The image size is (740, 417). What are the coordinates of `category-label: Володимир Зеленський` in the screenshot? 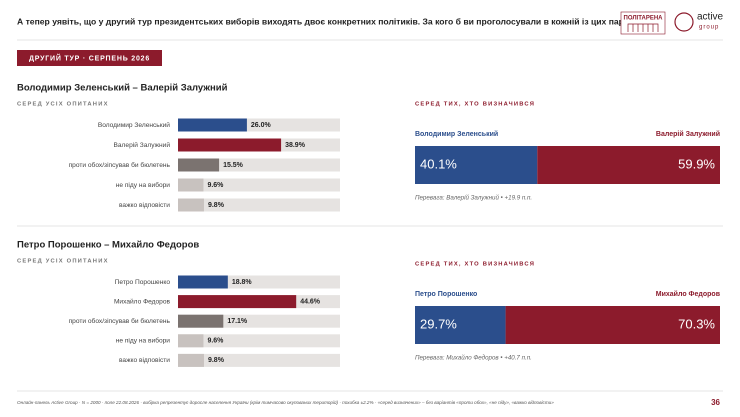 It's located at (134, 125).